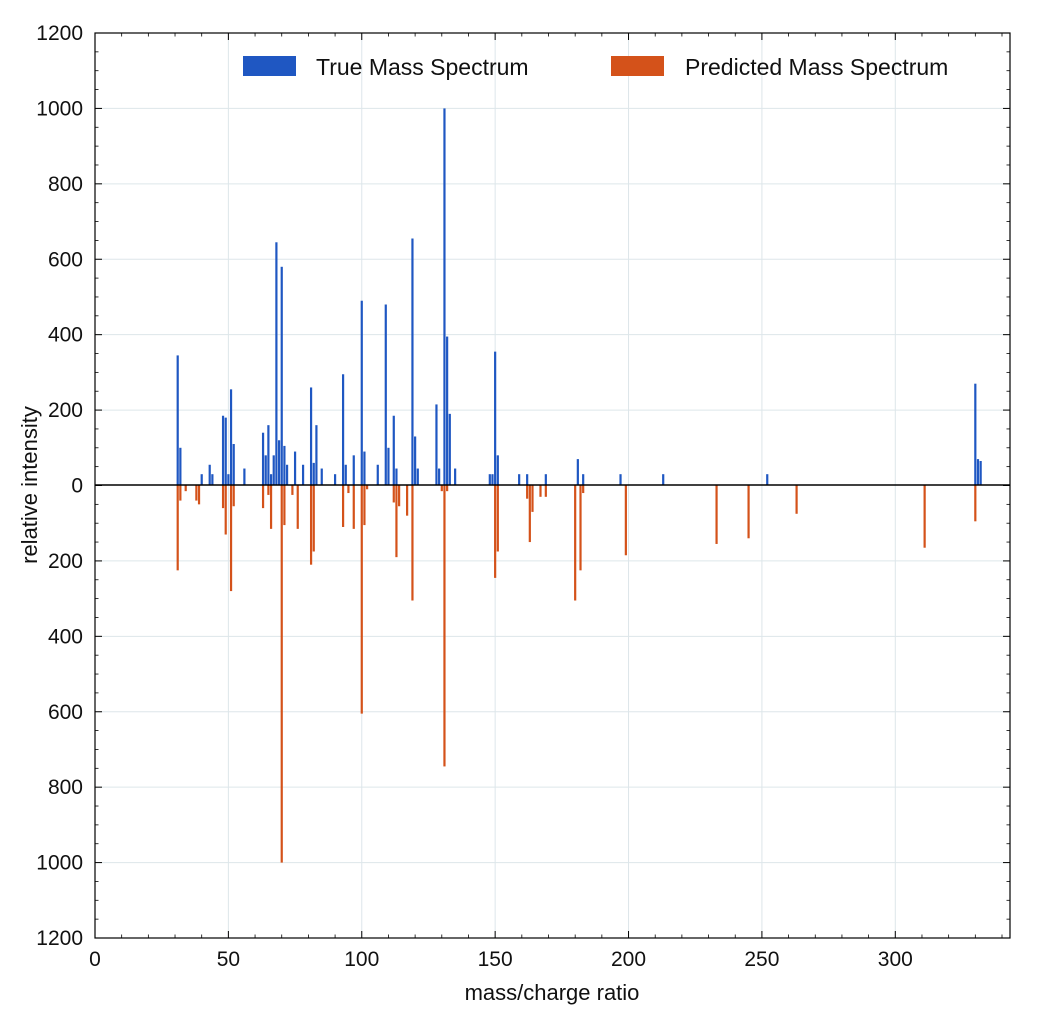  Describe the element at coordinates (761, 959) in the screenshot. I see `x-tick-label: 250` at that location.